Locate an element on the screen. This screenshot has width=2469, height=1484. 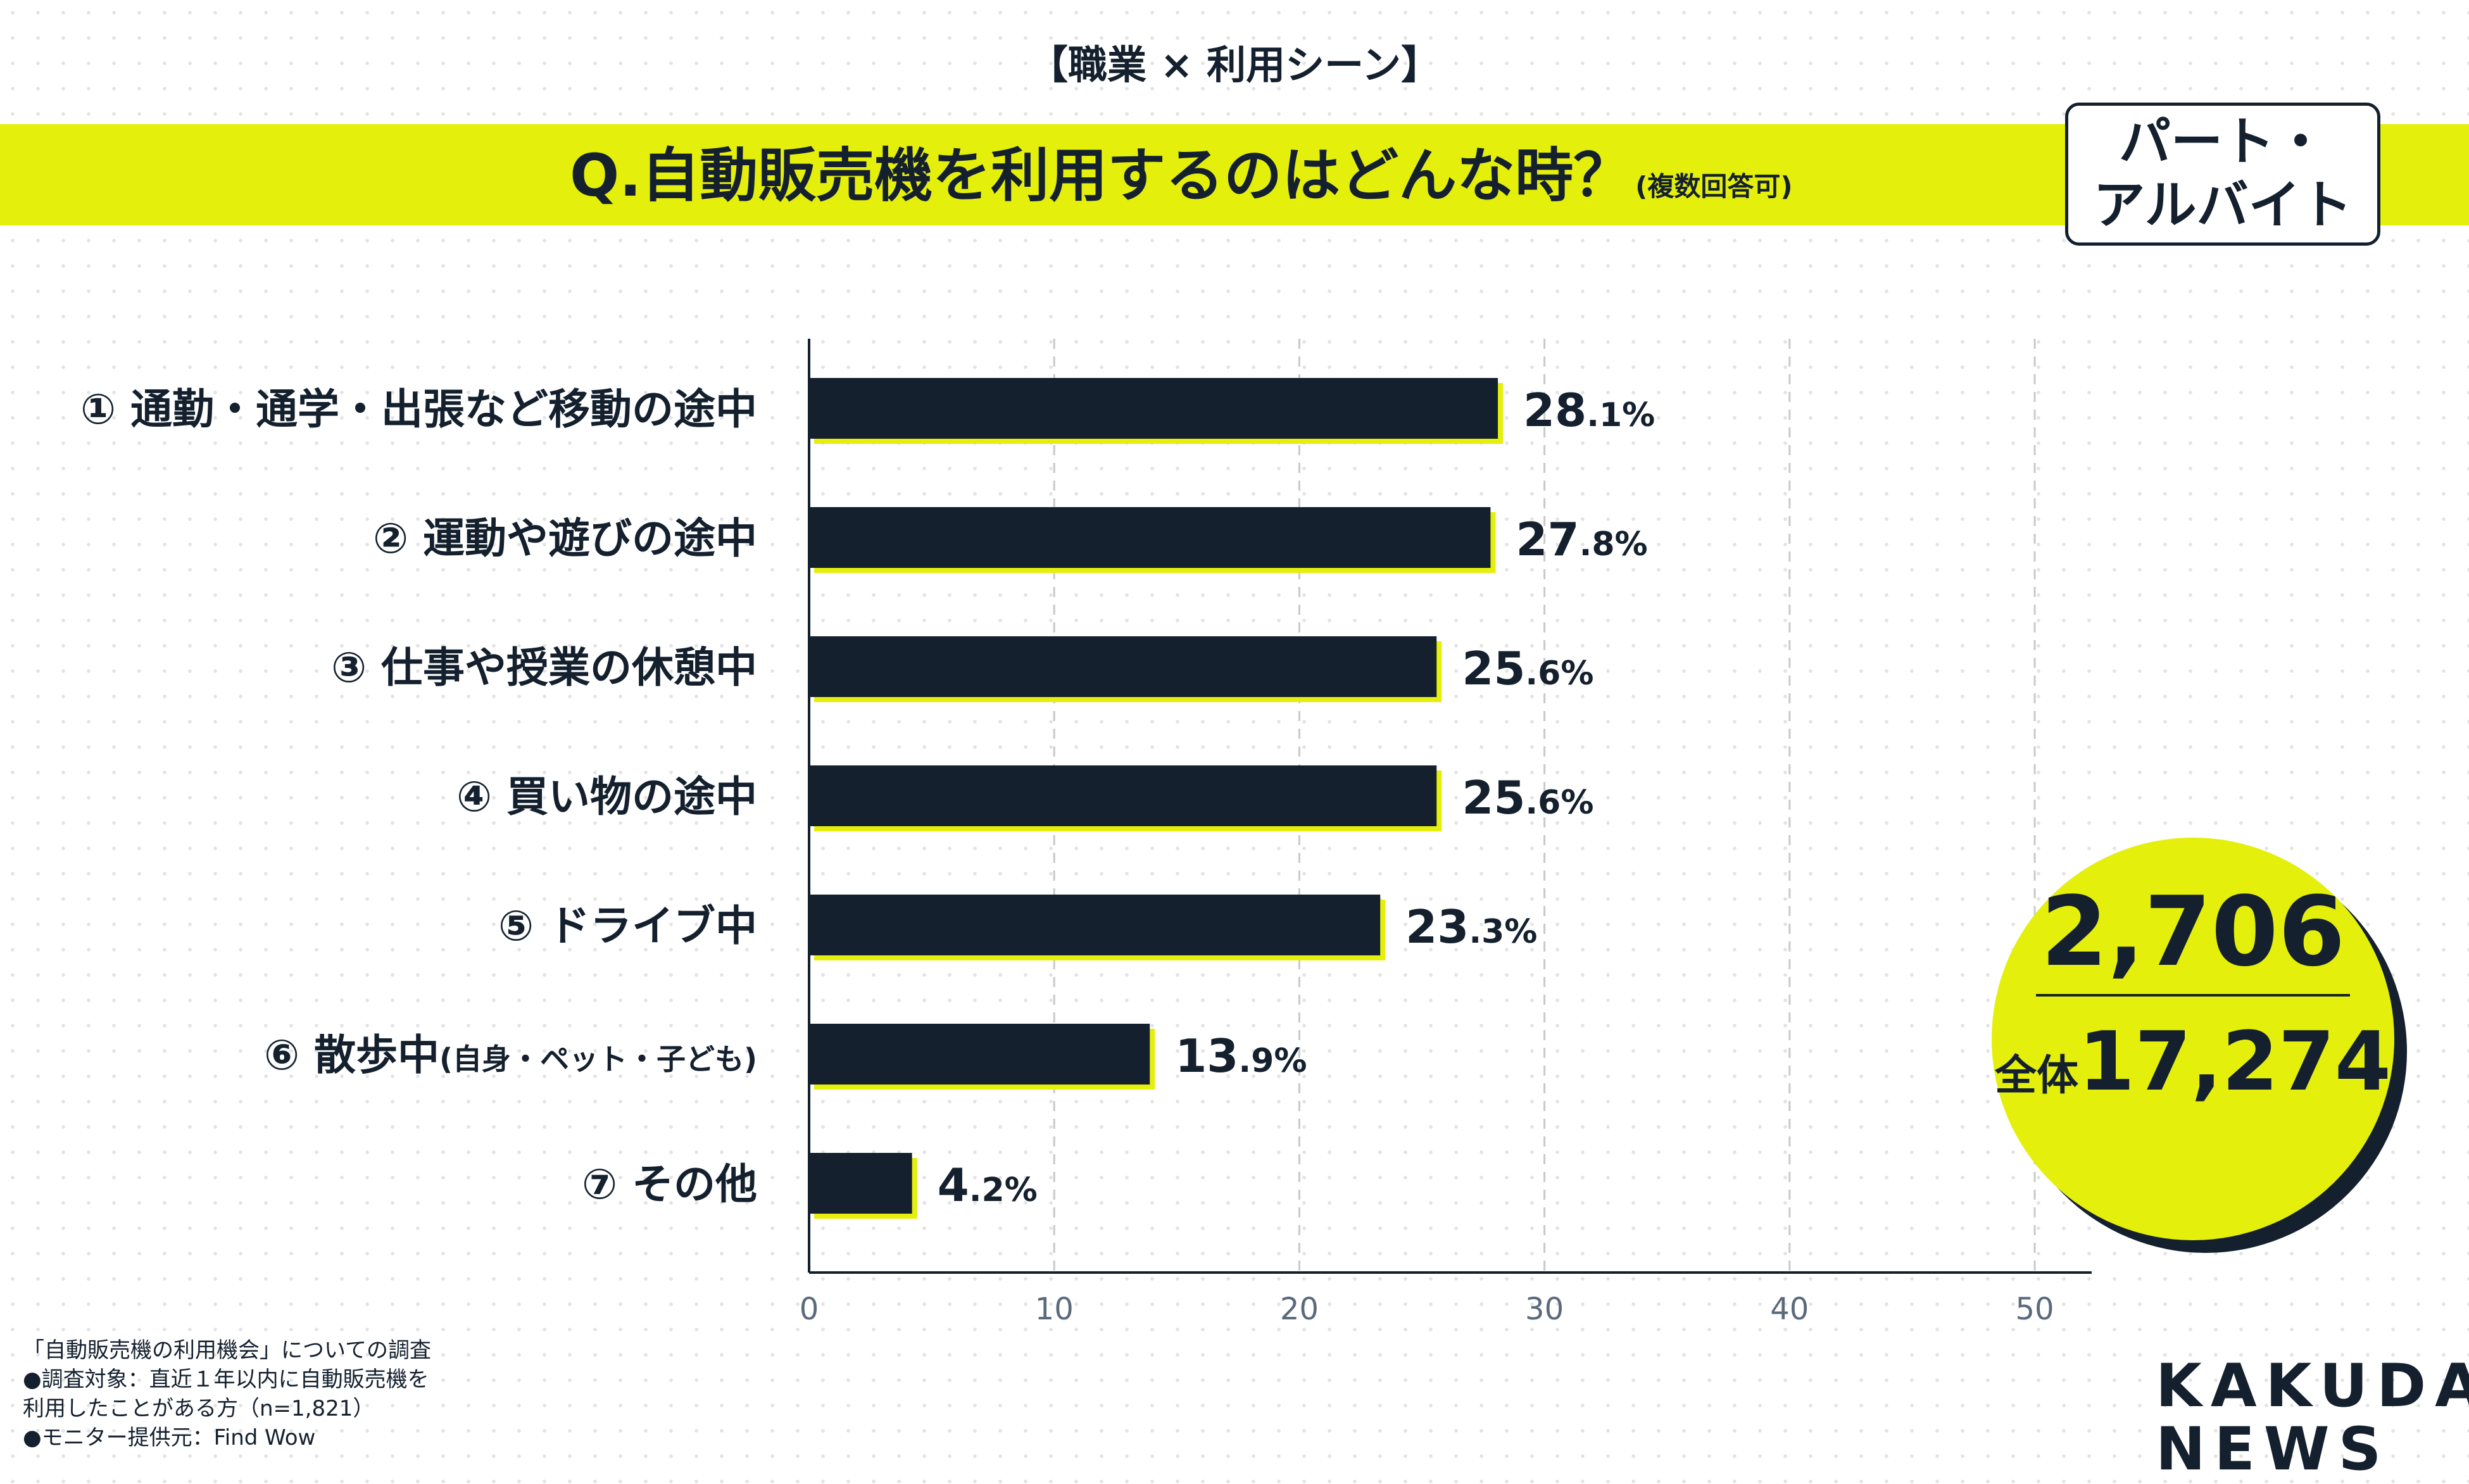
total-count: 17,274 is located at coordinates (2234, 1062).